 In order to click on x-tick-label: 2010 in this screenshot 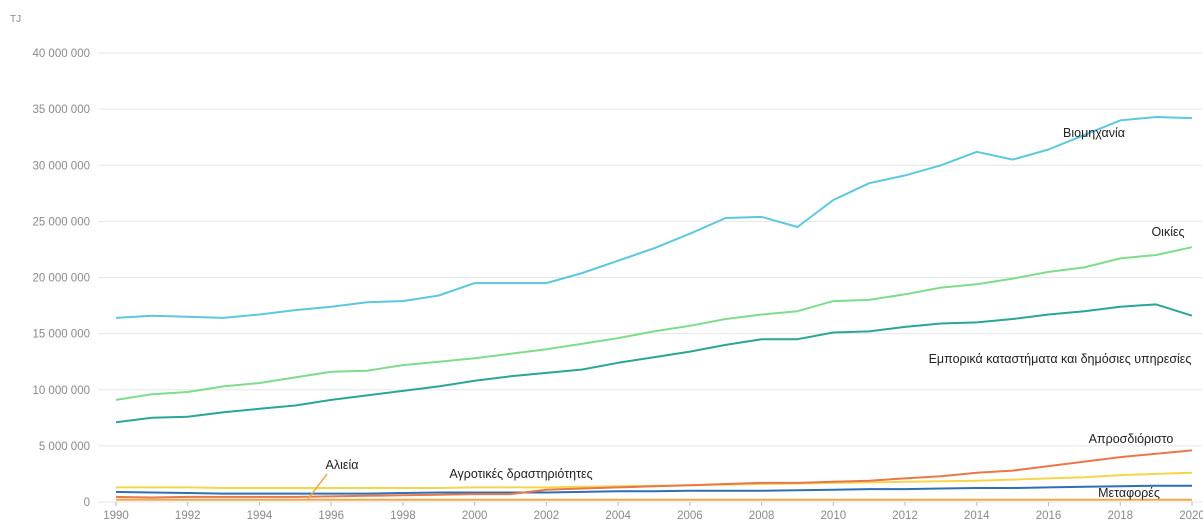, I will do `click(834, 516)`.